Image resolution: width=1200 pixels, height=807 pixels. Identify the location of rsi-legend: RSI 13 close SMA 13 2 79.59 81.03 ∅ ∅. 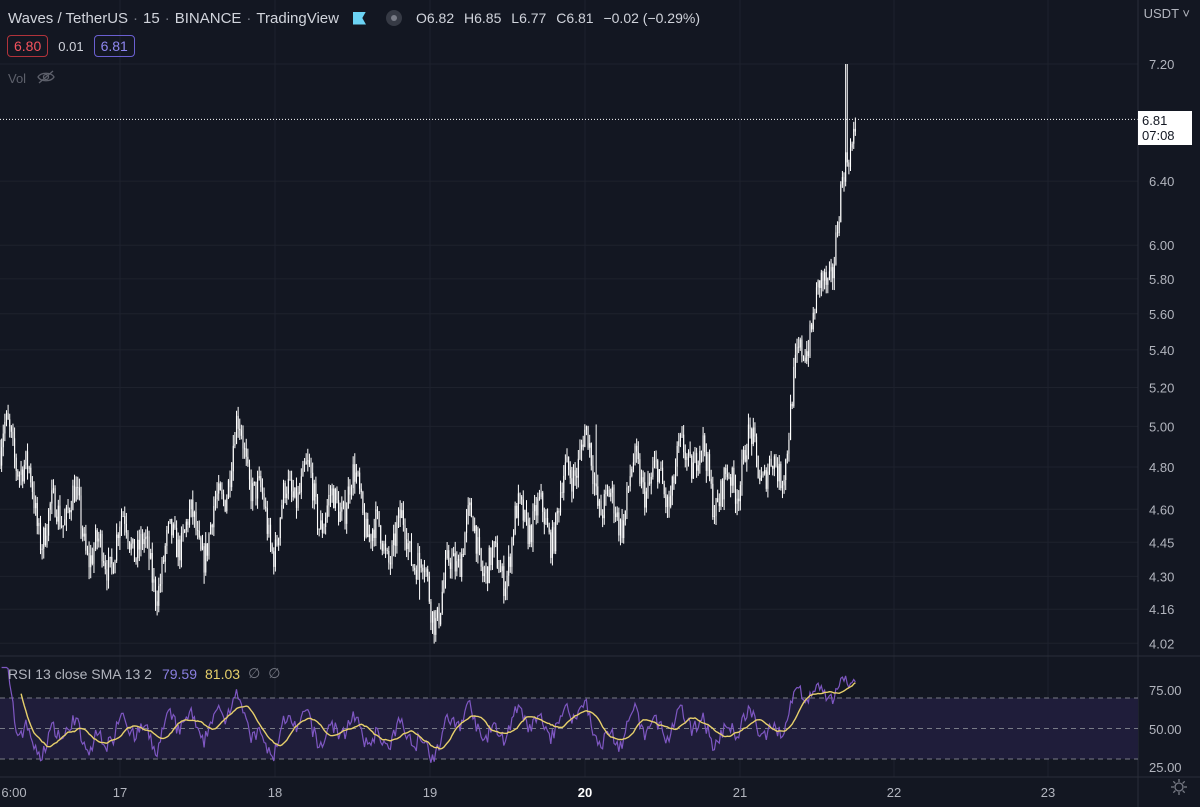
(144, 673).